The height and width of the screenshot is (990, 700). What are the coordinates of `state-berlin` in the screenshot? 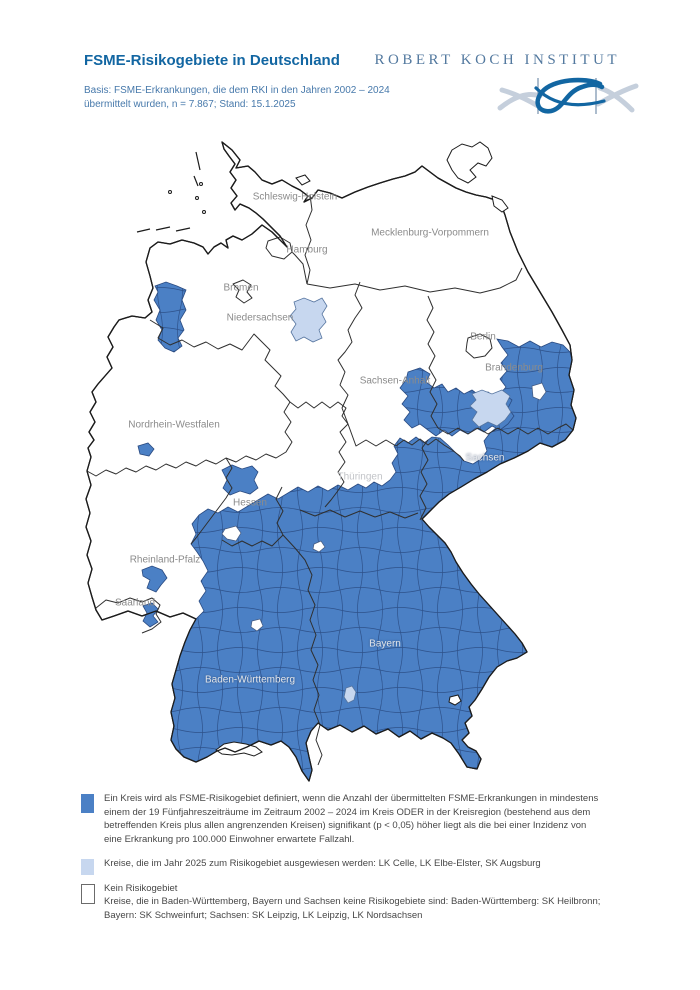 It's located at (479, 346).